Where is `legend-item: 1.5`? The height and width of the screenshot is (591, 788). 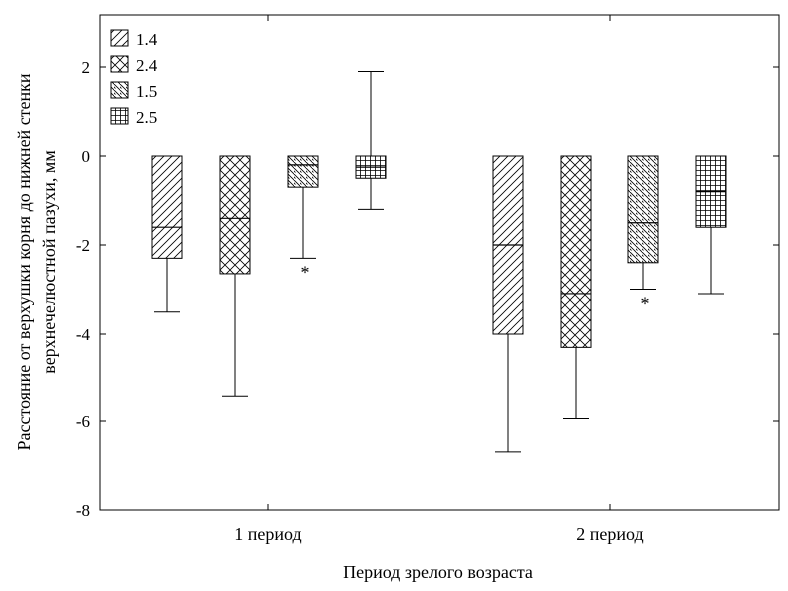
legend-item: 1.5 is located at coordinates (133, 91).